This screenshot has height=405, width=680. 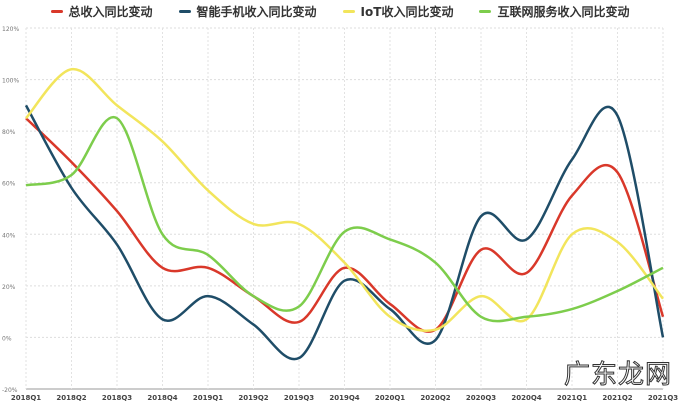 I want to click on y-tick-label: -20%, so click(x=10, y=390).